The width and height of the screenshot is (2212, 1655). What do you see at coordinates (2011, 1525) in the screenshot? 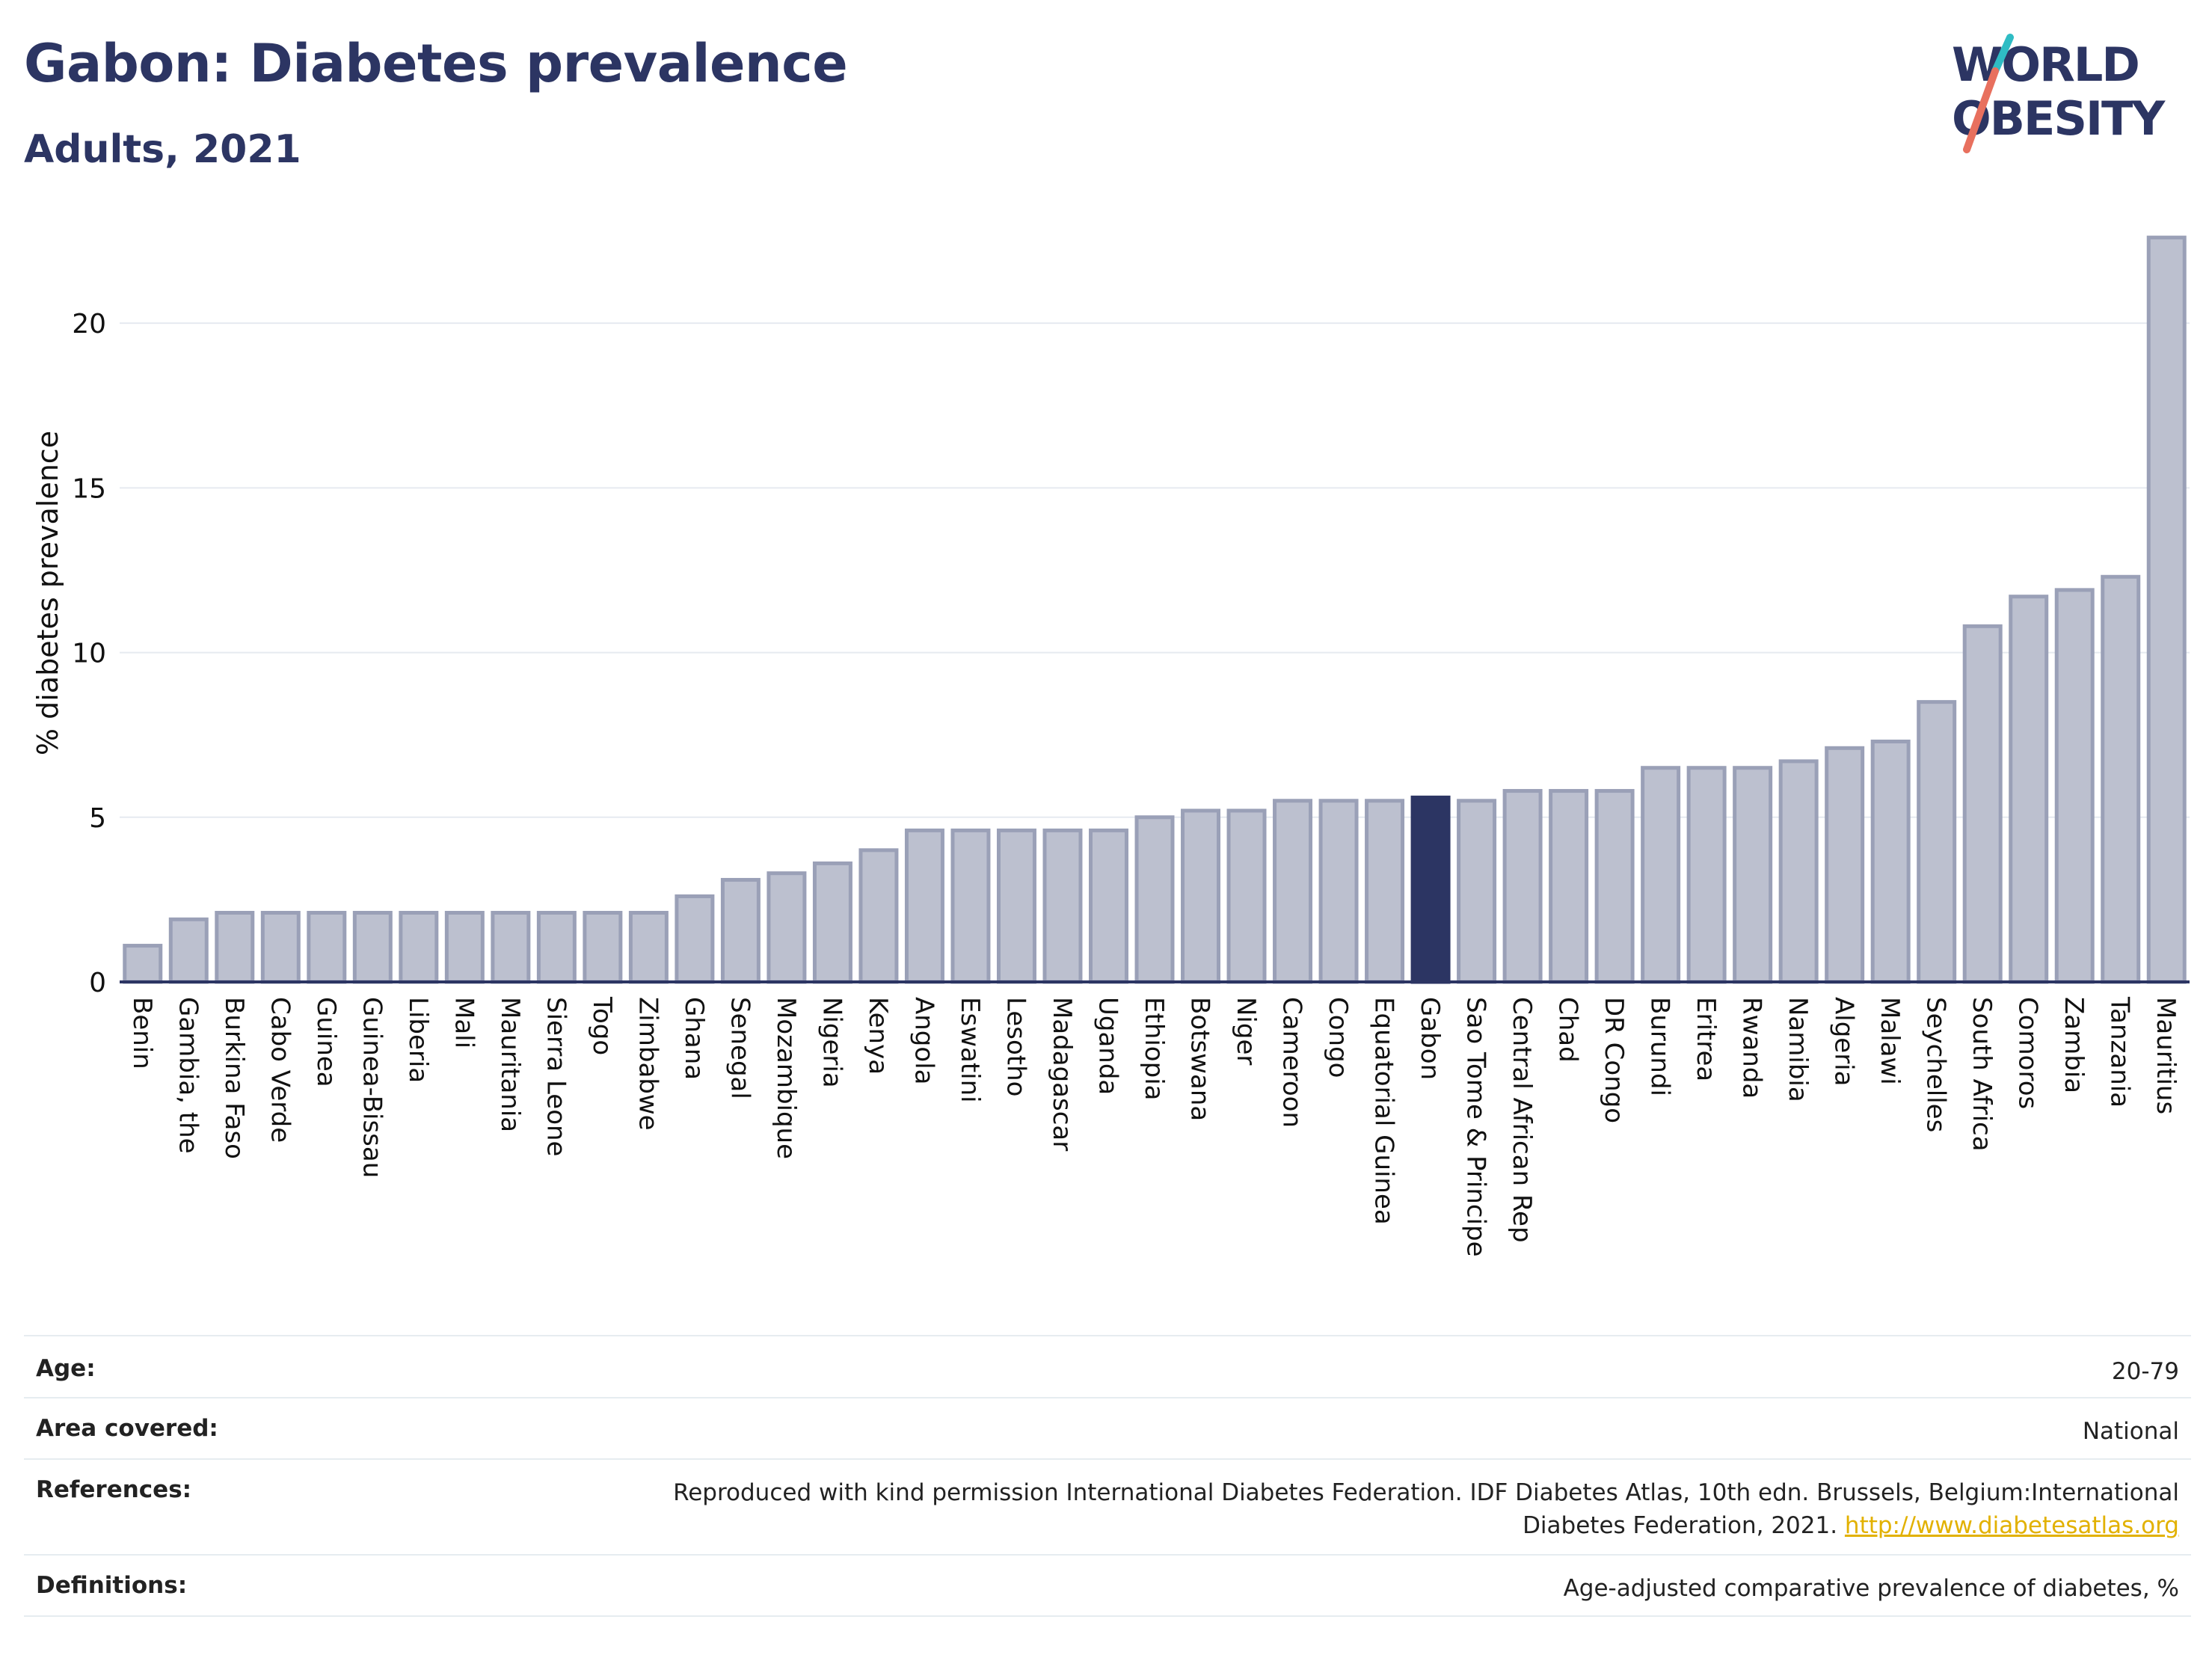
I see `diabetes-atlas-link: http://www.diabetesatlas.org` at bounding box center [2011, 1525].